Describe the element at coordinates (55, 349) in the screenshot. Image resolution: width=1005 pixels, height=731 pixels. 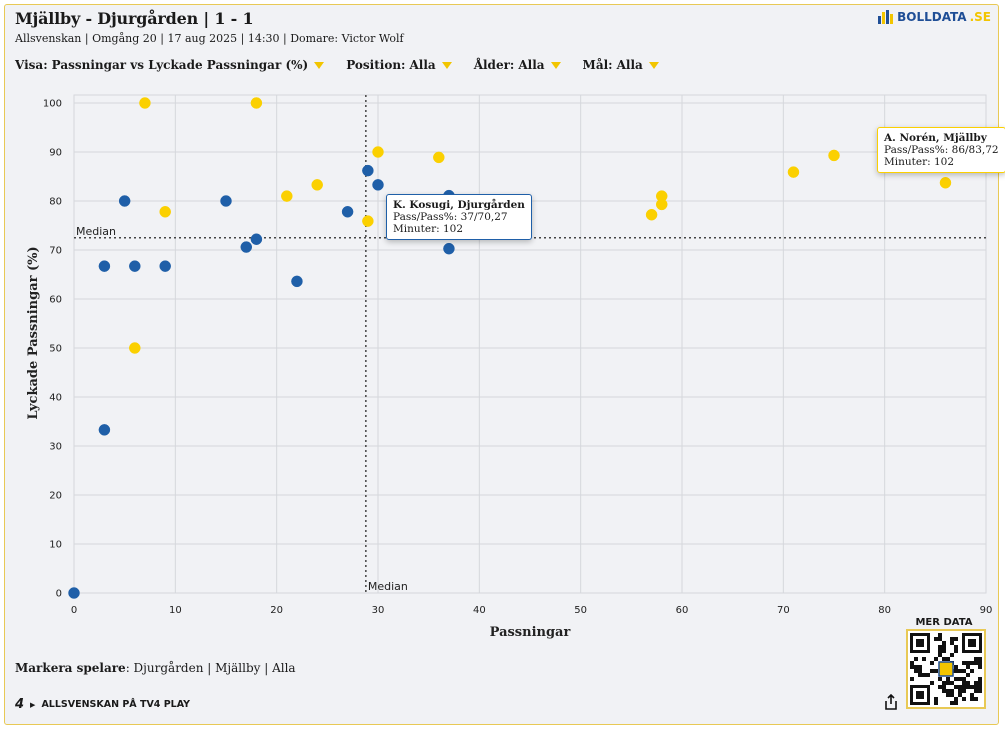
I see `y-tick-label: 50` at that location.